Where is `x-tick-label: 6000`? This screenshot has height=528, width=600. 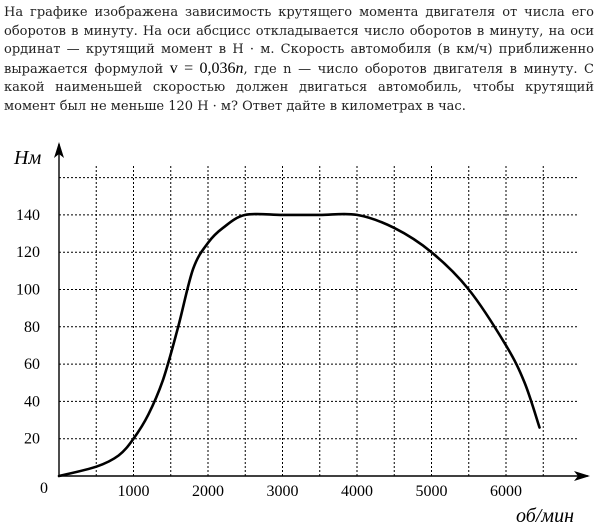 x-tick-label: 6000 is located at coordinates (506, 491).